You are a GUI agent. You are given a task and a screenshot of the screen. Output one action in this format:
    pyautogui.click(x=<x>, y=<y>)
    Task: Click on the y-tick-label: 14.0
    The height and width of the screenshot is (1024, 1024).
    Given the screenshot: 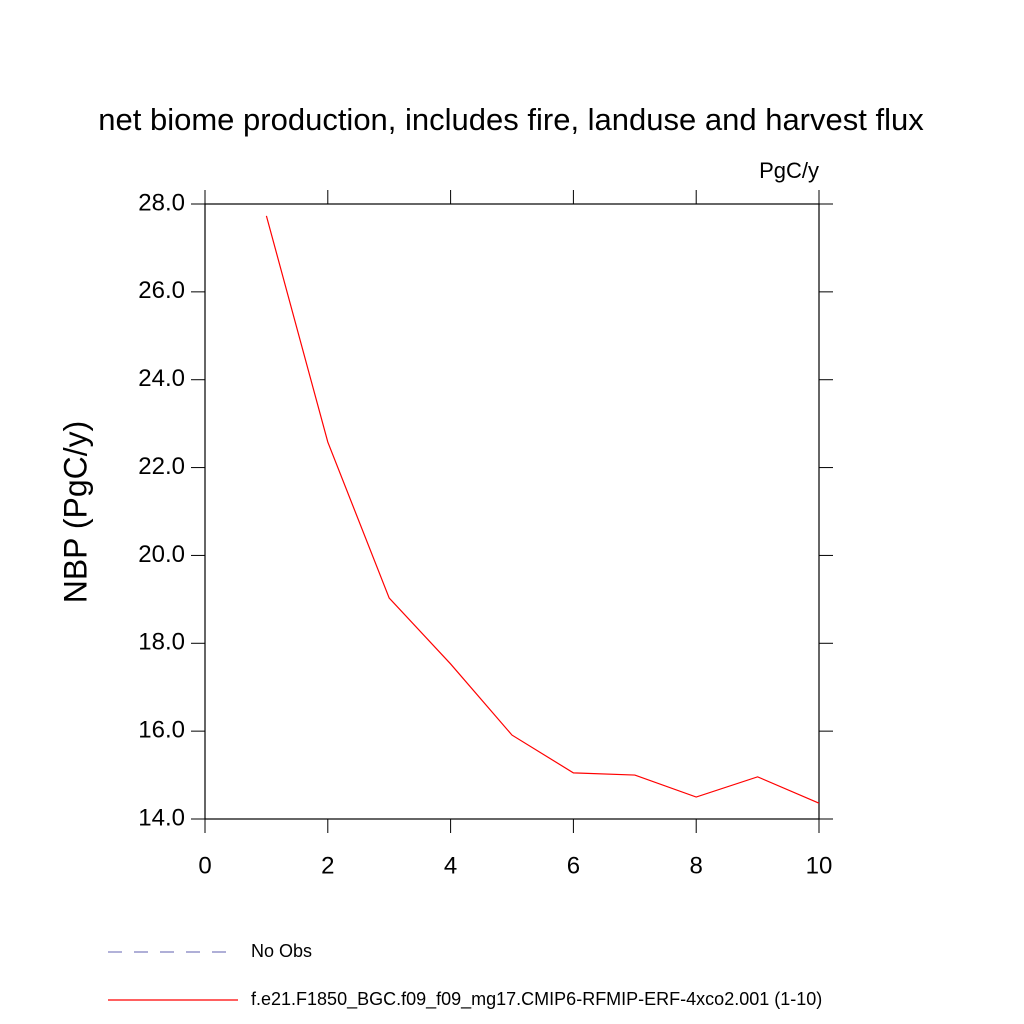 What is the action you would take?
    pyautogui.click(x=161, y=817)
    